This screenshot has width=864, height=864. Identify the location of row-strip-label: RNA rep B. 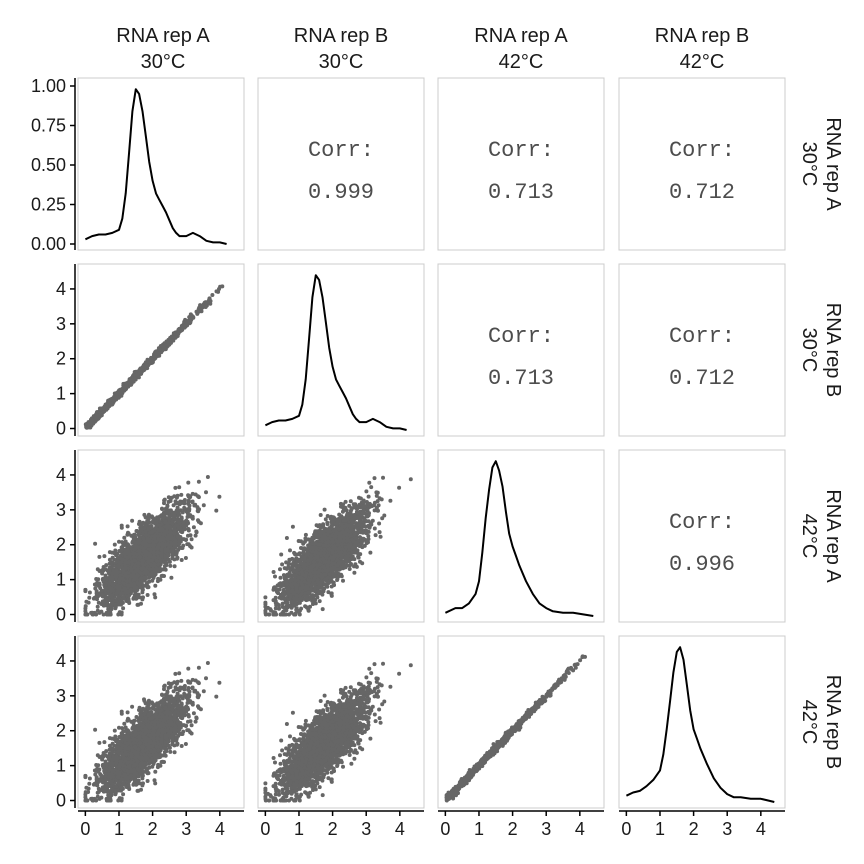
(833, 350).